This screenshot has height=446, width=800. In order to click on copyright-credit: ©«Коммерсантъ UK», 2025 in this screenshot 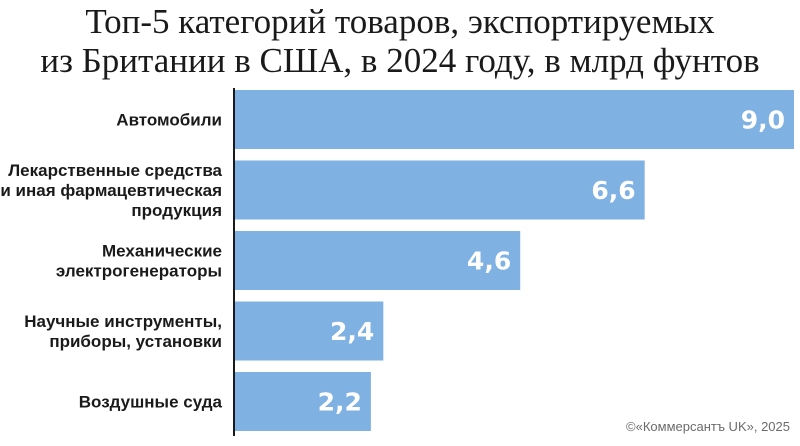, I will do `click(708, 426)`.